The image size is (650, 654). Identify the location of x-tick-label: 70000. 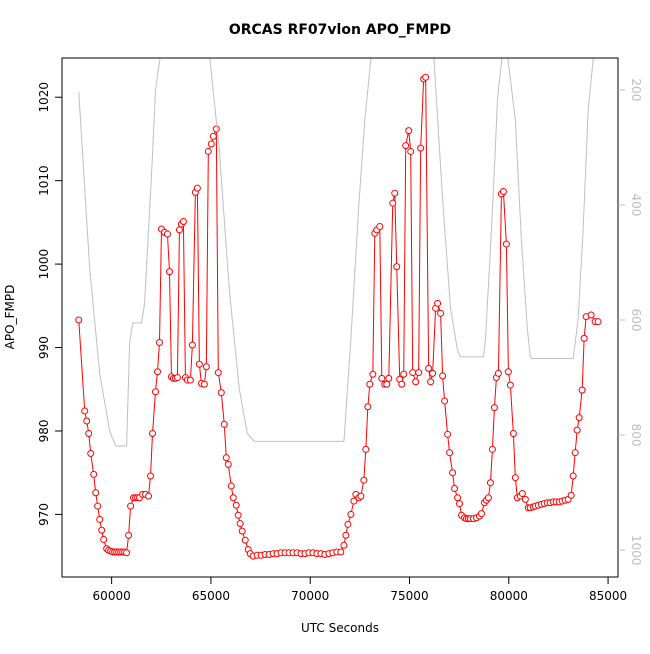
(310, 596).